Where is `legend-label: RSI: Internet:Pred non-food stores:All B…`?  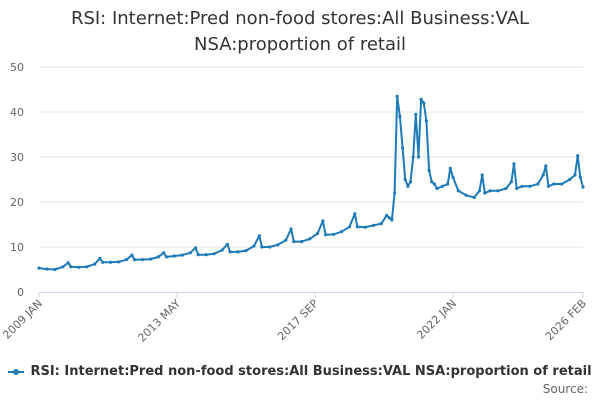
legend-label: RSI: Internet:Pred non-food stores:All B… is located at coordinates (311, 371).